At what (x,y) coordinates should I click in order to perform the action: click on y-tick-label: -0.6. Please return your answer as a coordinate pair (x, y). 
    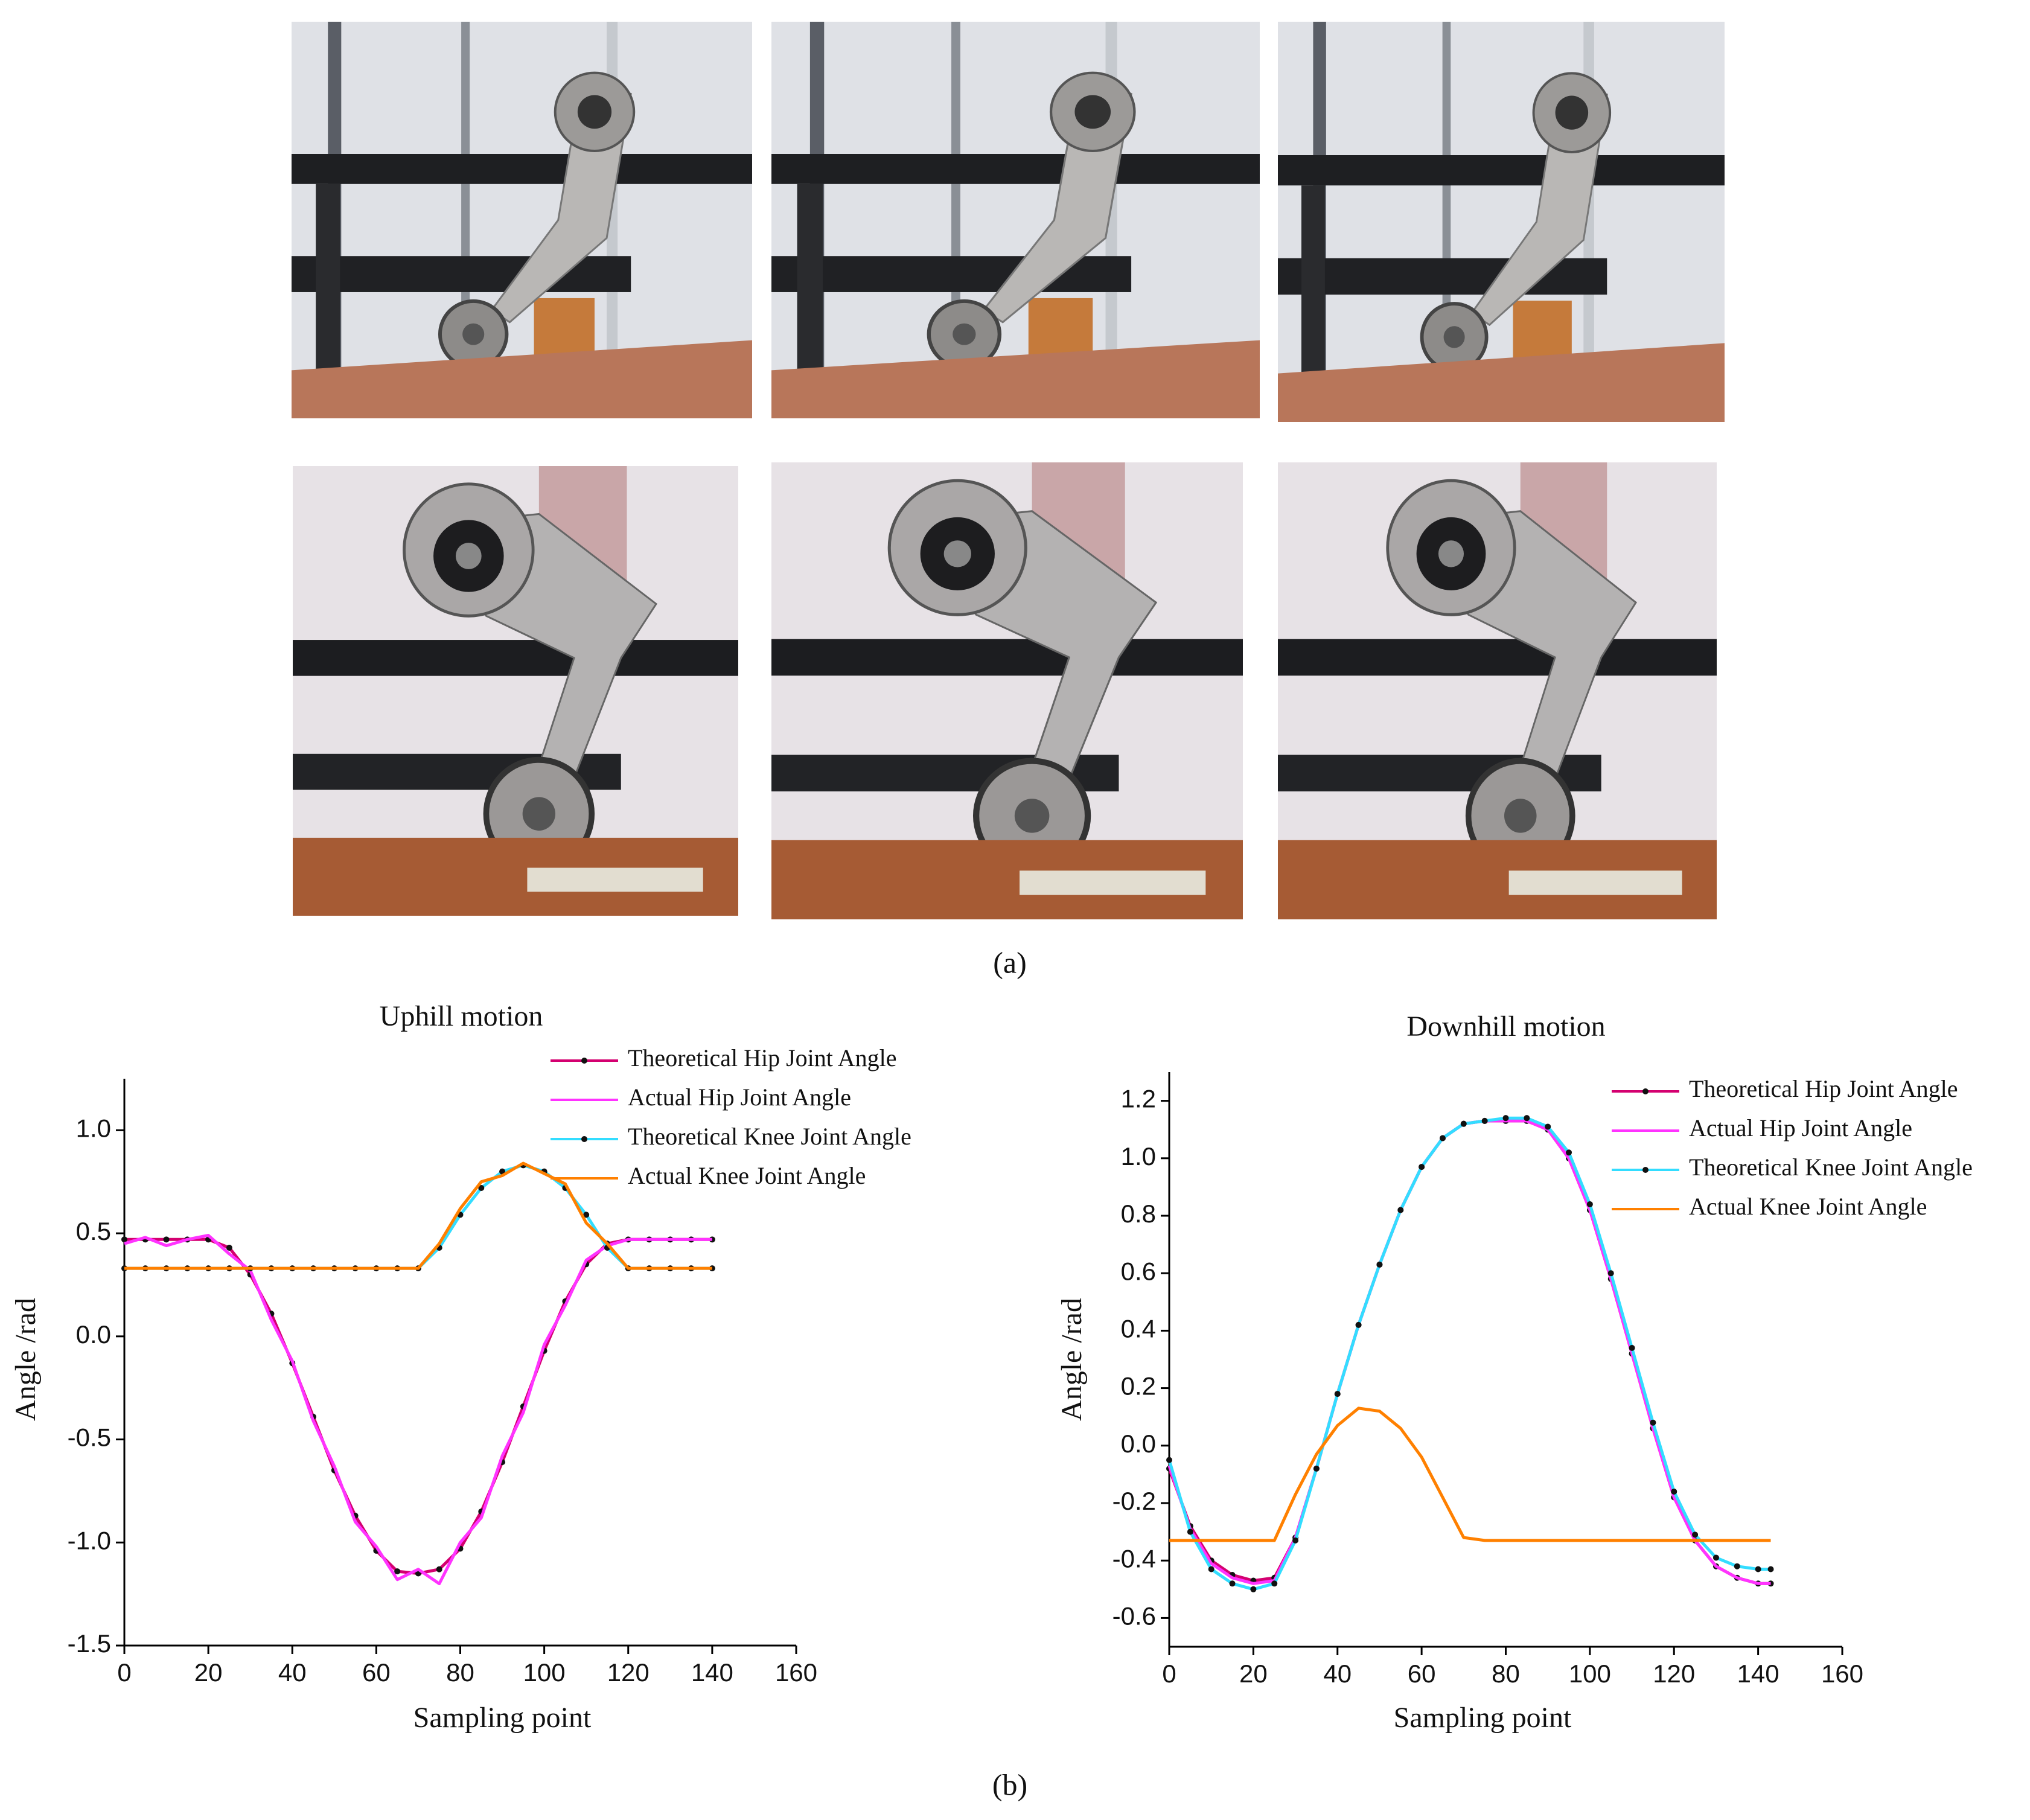
    Looking at the image, I should click on (1134, 1616).